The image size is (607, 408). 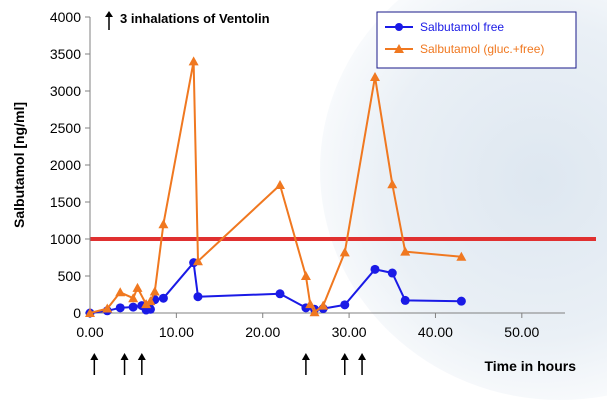 I want to click on legend-item-gluc: Salbutamol (gluc.+free), so click(x=464, y=49).